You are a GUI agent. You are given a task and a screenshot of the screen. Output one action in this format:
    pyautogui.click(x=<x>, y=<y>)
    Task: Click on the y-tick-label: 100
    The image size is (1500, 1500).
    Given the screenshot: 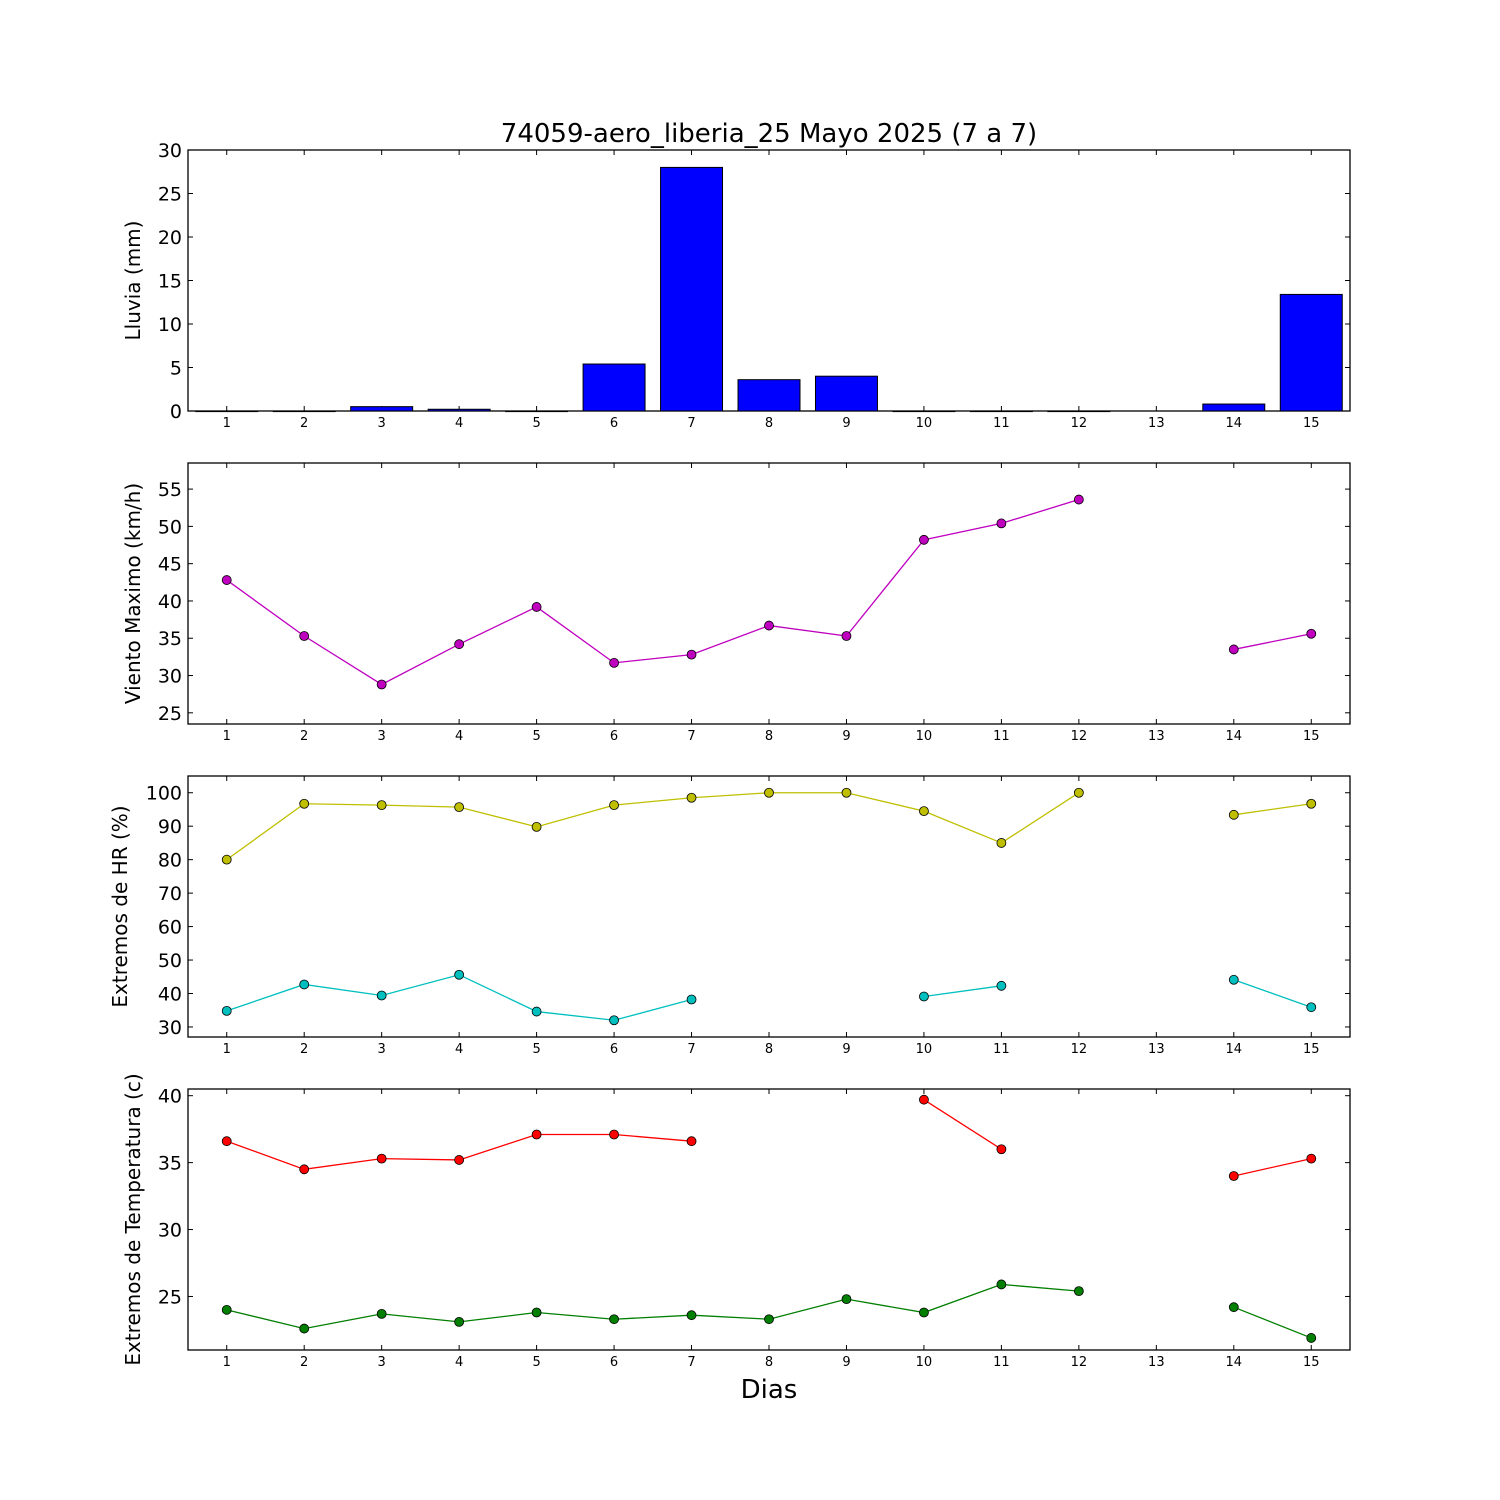 What is the action you would take?
    pyautogui.click(x=164, y=794)
    